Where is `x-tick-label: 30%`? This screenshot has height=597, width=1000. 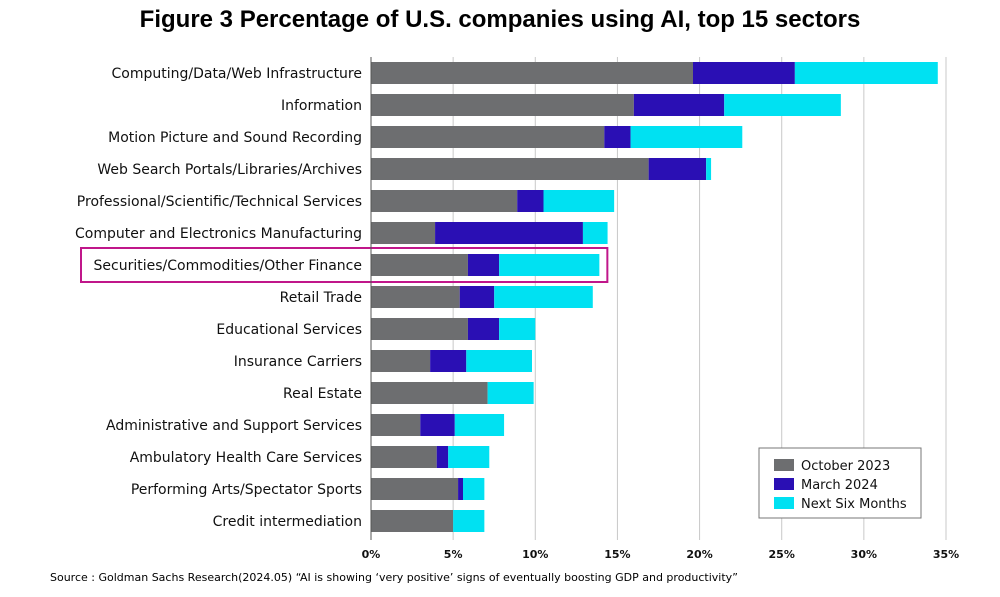 x-tick-label: 30% is located at coordinates (864, 554).